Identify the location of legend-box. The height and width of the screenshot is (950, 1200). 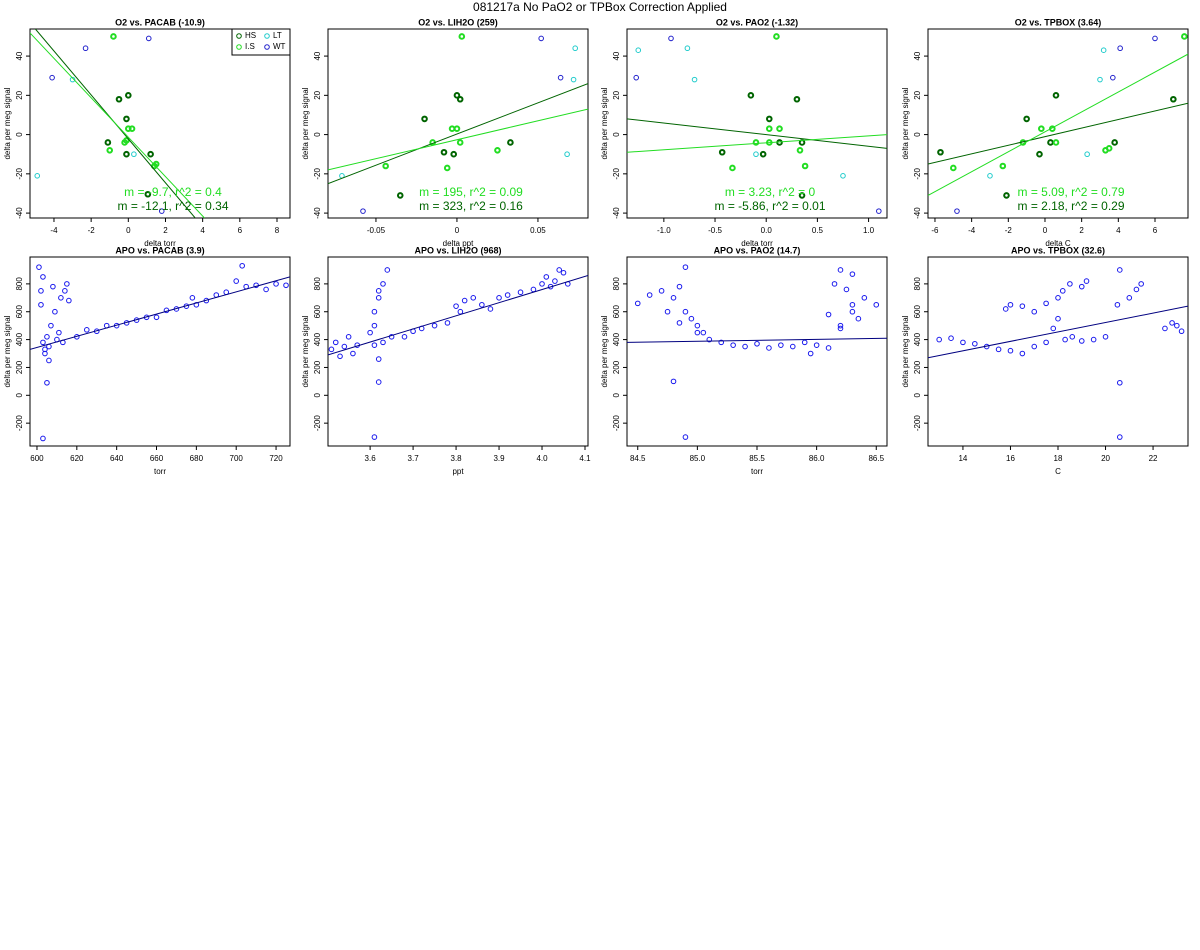
(261, 42).